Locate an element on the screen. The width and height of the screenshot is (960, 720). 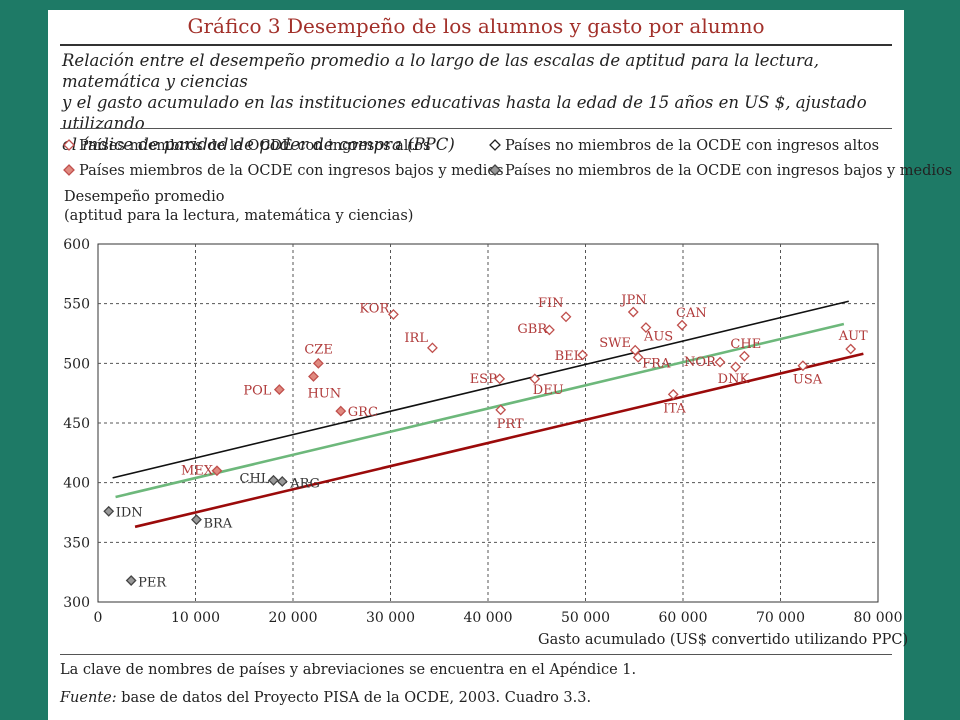
source-label: Fuente: is located at coordinates (88, 698).